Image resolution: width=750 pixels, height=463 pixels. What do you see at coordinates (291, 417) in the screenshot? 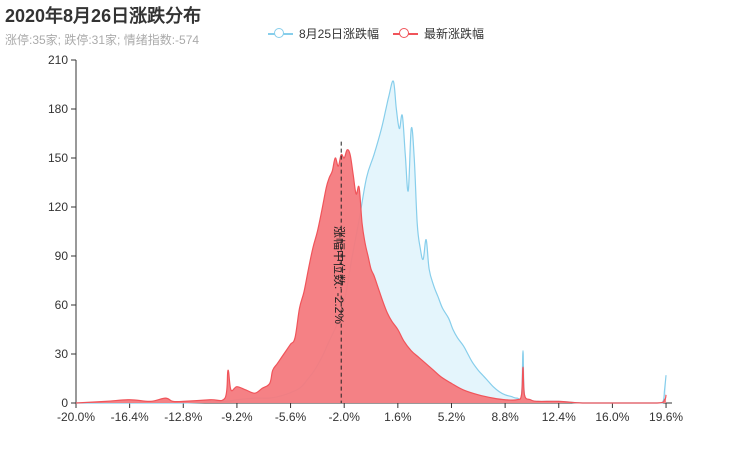
I see `x-tick-label: -5.6%` at bounding box center [291, 417].